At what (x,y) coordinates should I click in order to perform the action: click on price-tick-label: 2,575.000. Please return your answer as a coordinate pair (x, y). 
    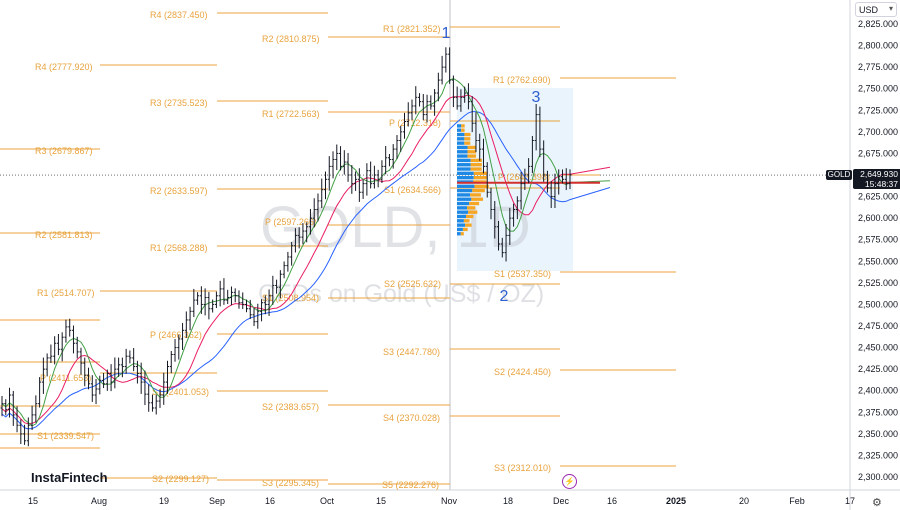
    Looking at the image, I should click on (878, 240).